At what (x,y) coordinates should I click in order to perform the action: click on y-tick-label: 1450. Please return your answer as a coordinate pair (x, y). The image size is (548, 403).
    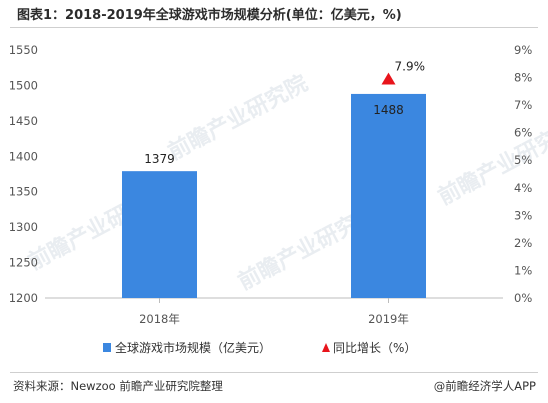
    Looking at the image, I should click on (23, 121).